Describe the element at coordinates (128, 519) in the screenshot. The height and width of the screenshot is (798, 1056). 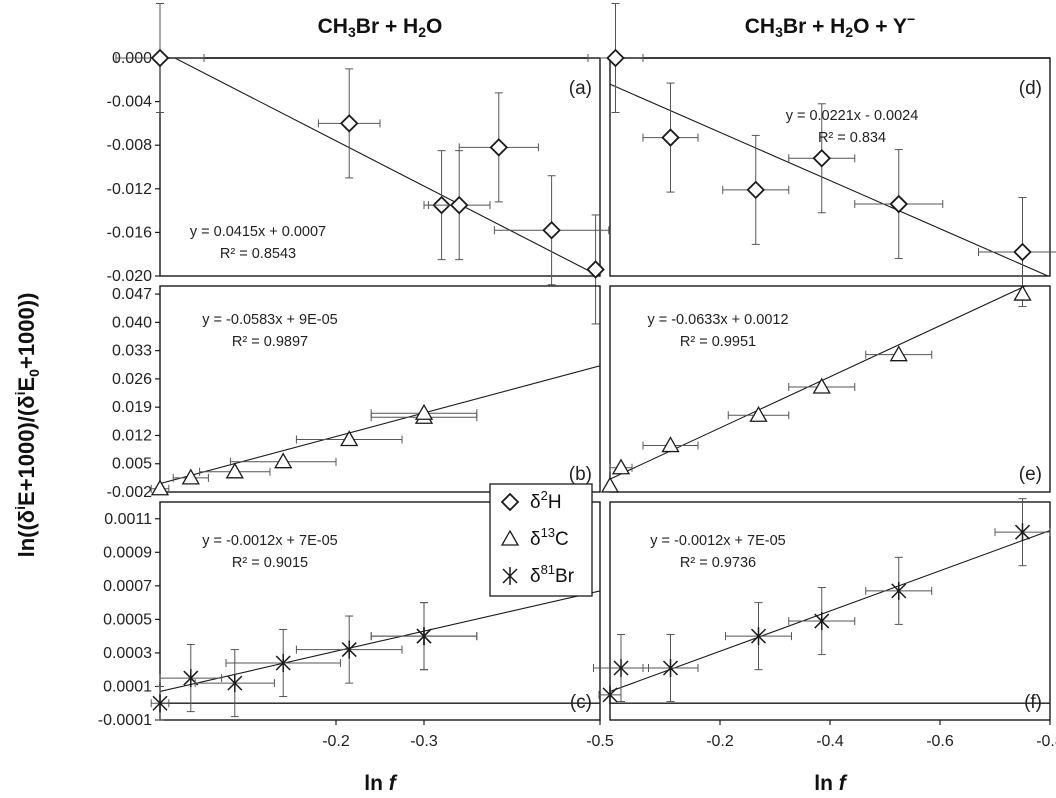
I see `panel-c-y-tick-label-6: 0.0011` at that location.